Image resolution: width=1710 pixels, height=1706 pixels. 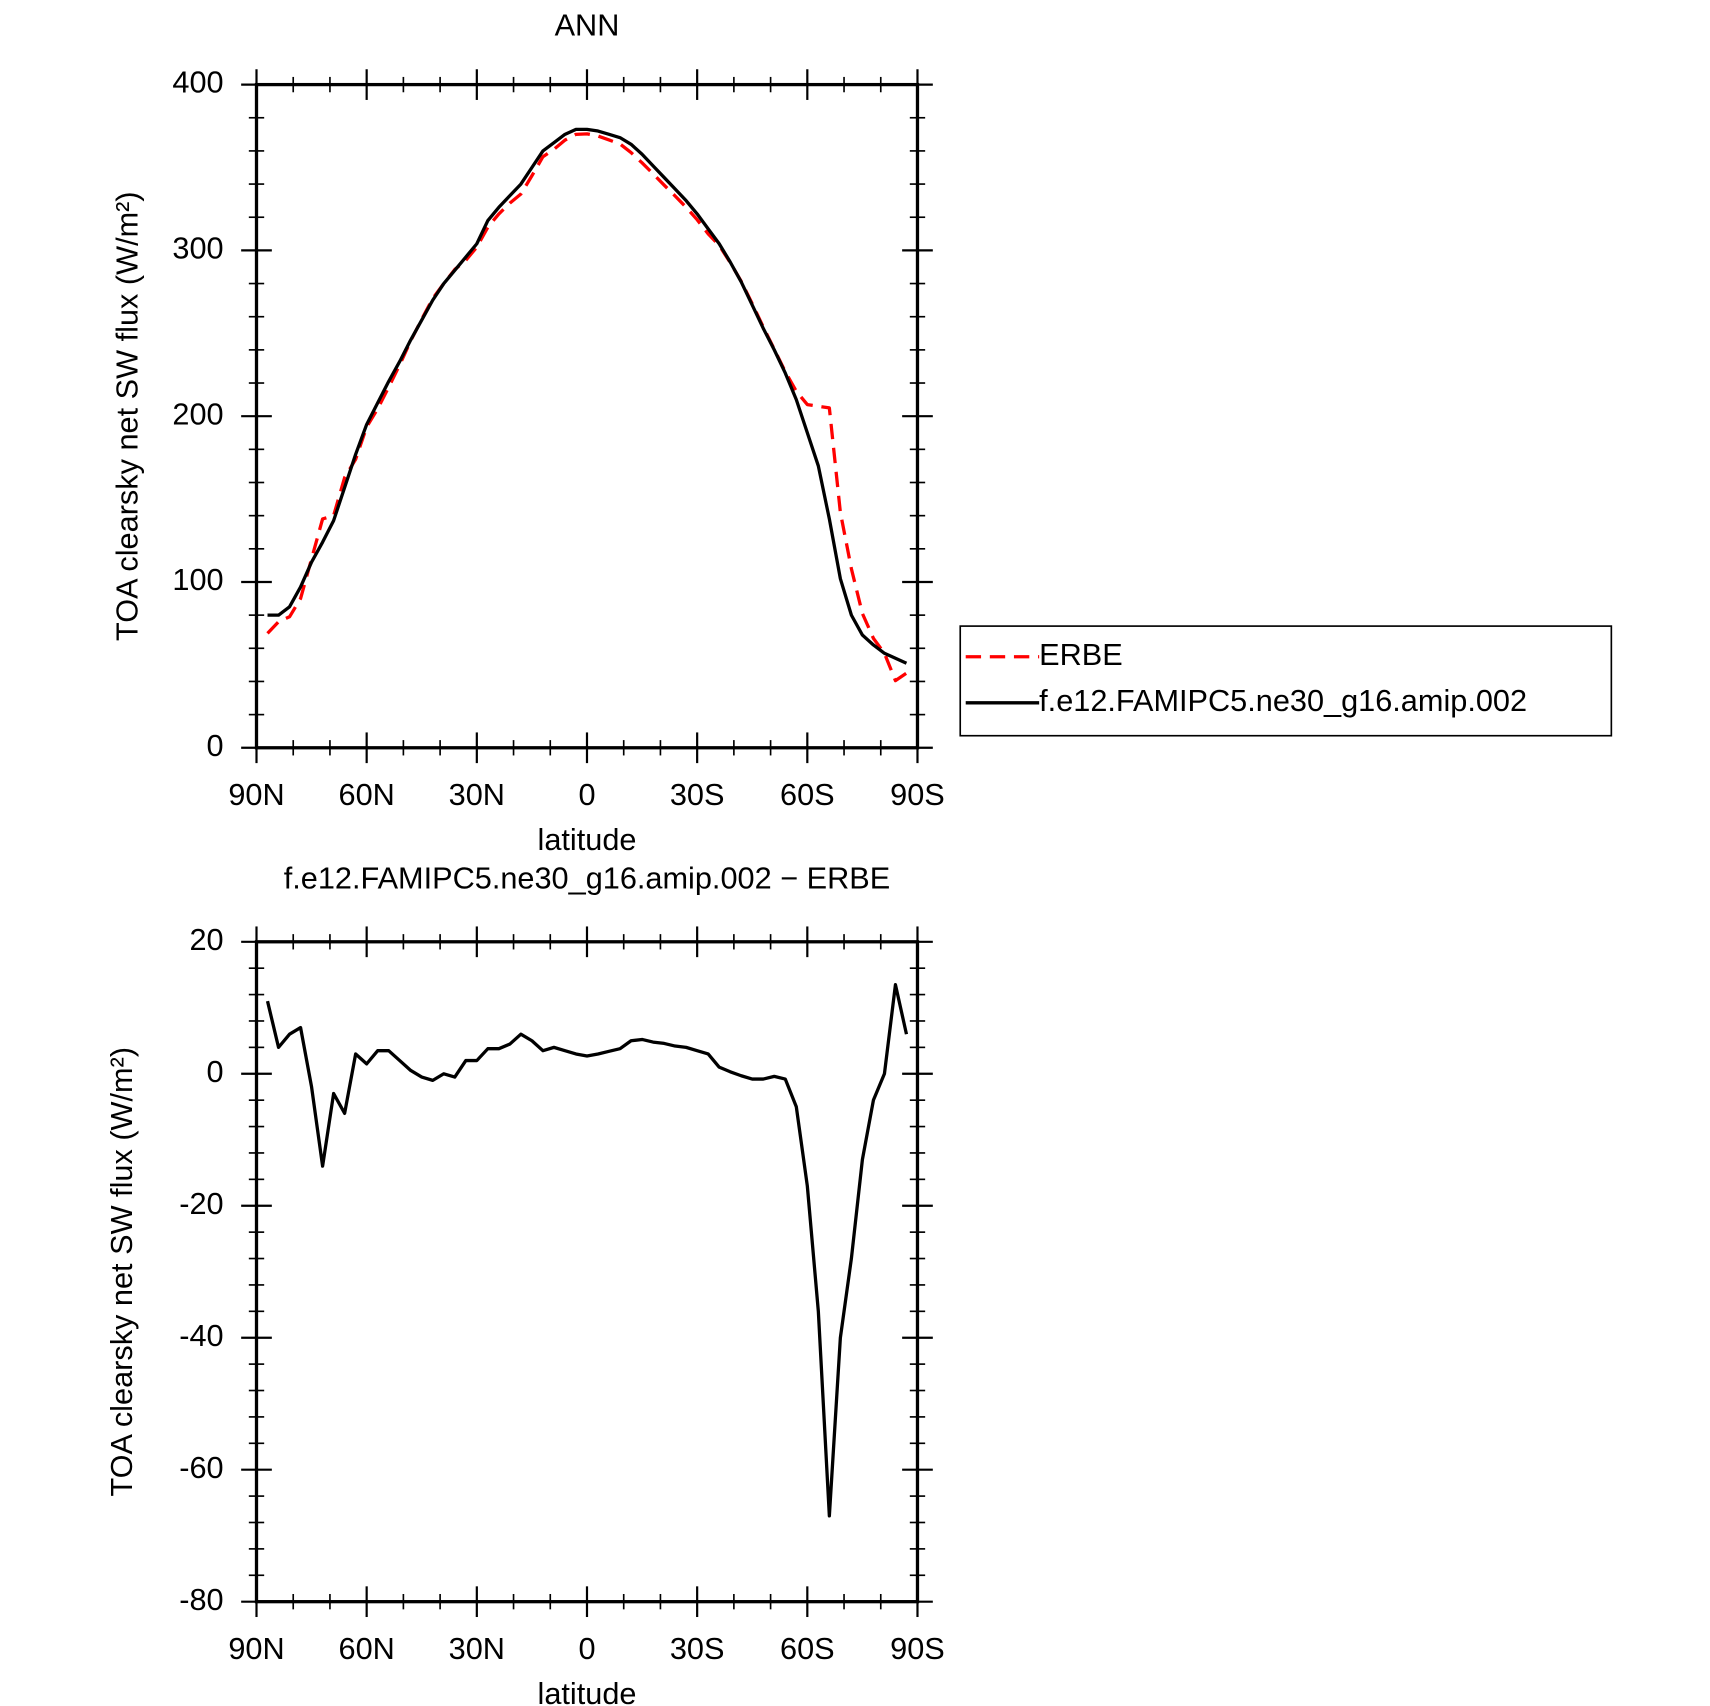 I want to click on y-tick-label: 400, so click(x=197, y=82).